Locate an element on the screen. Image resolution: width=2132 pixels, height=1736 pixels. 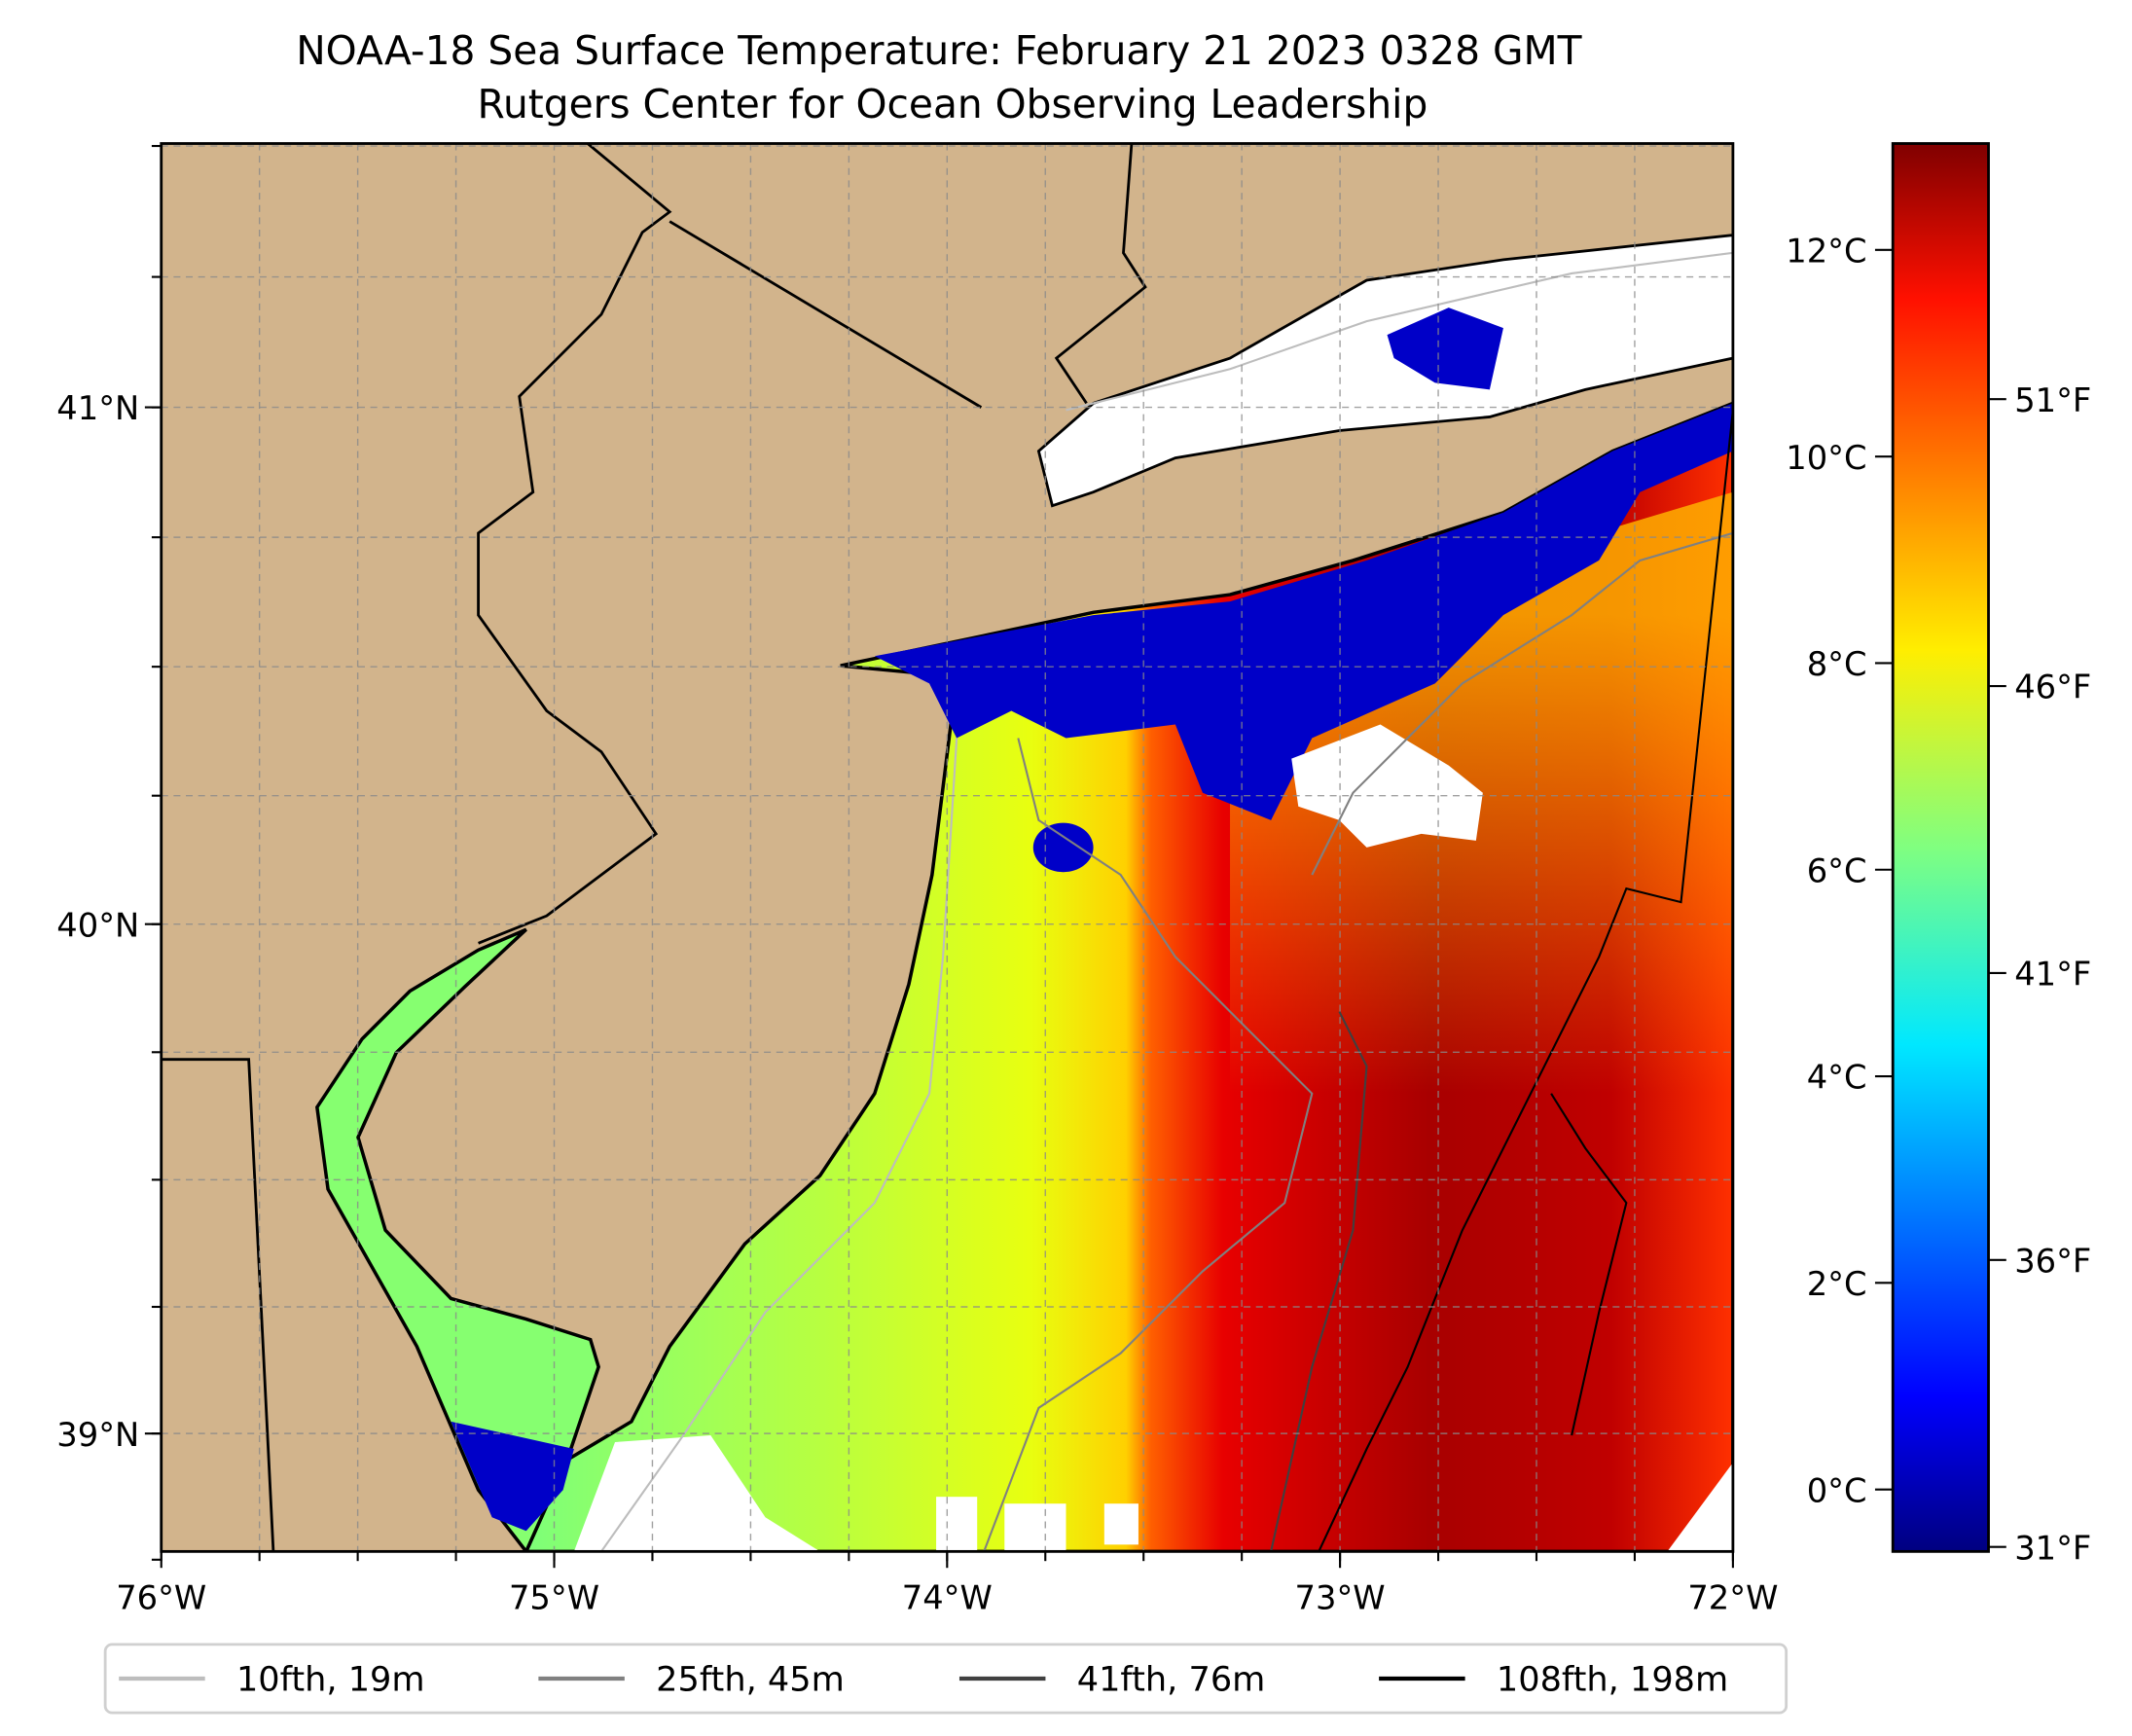
colorbar-fahrenheit-label: 31°F is located at coordinates (2053, 1548).